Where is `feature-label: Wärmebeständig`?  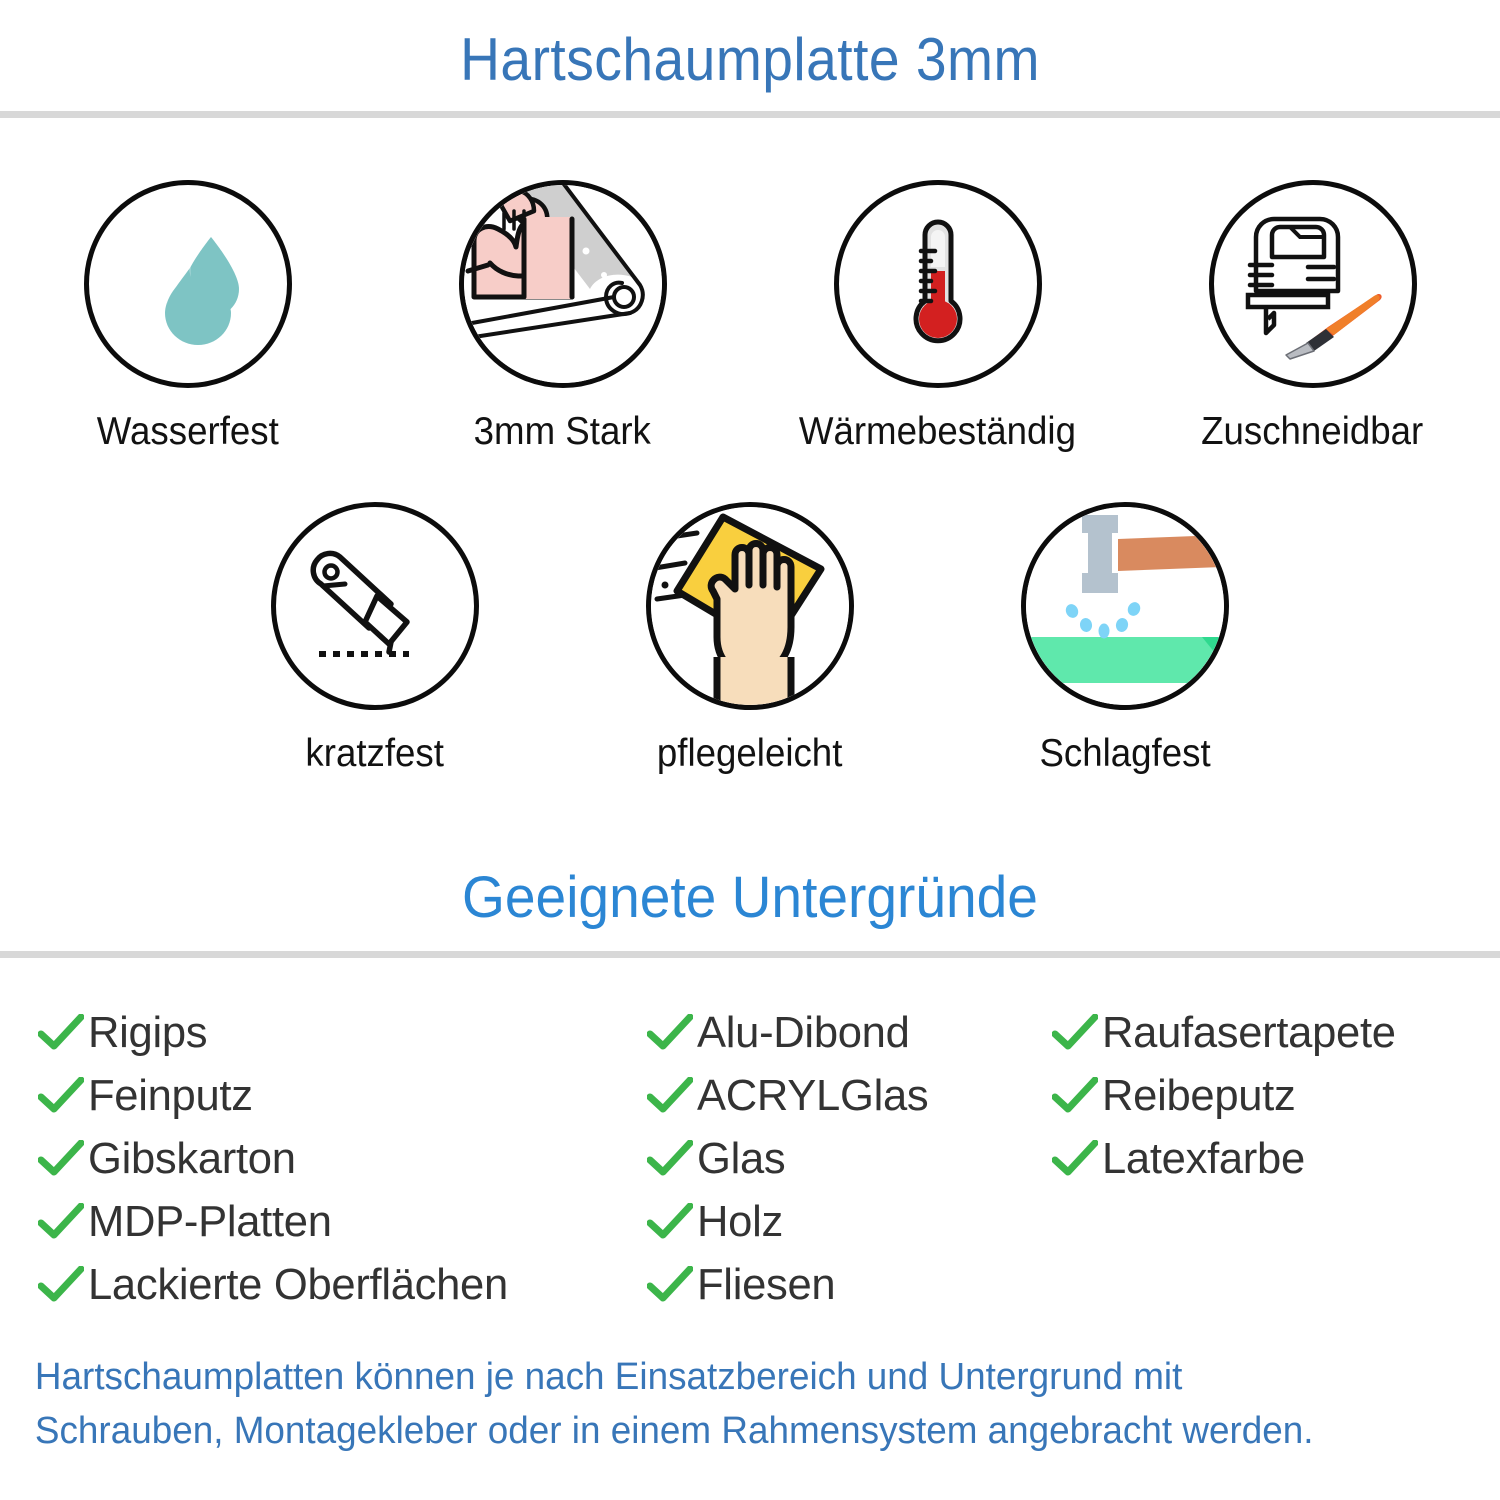 feature-label: Wärmebeständig is located at coordinates (937, 431).